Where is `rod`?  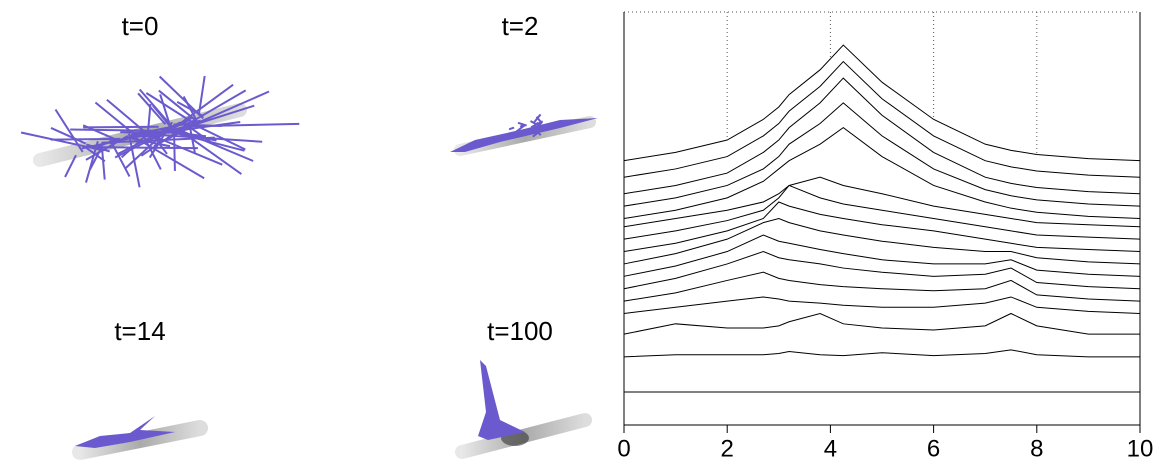
rod is located at coordinates (140, 440).